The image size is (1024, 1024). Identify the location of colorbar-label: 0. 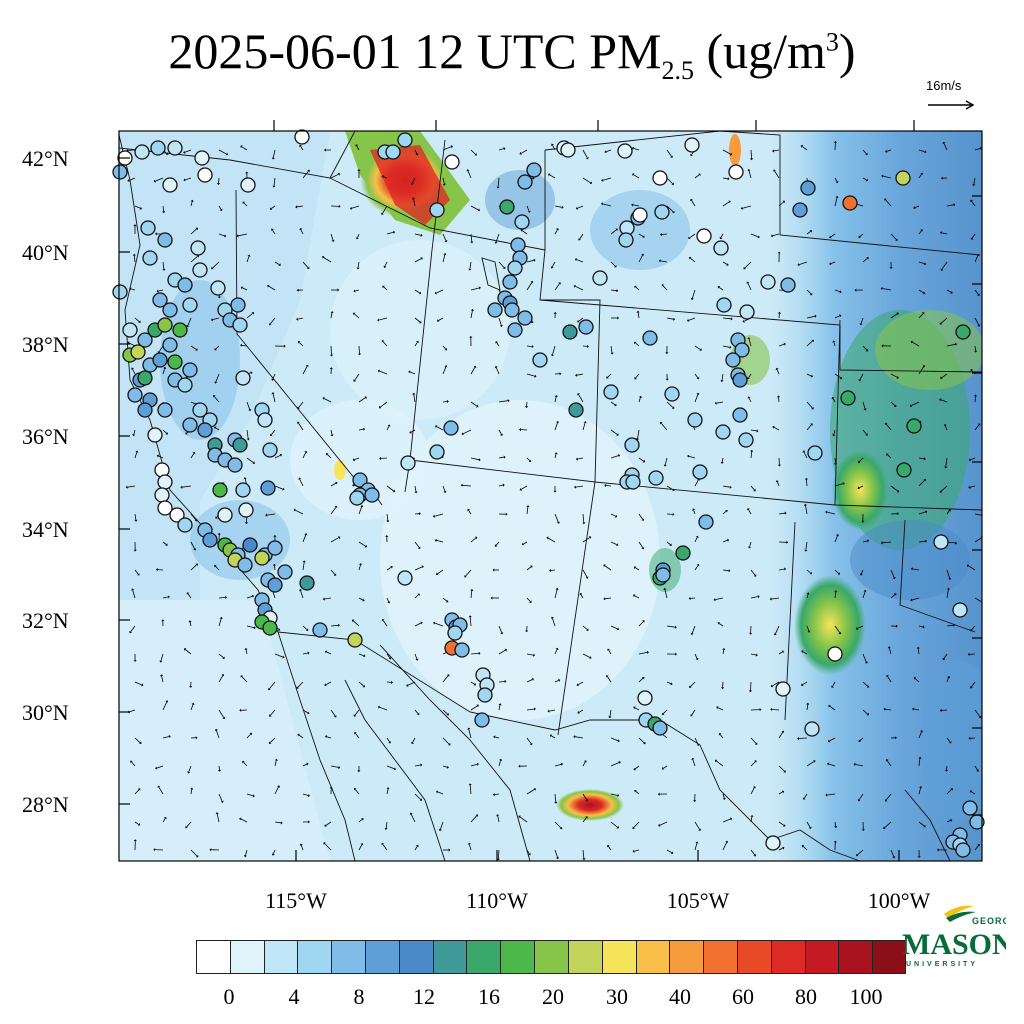
(229, 996).